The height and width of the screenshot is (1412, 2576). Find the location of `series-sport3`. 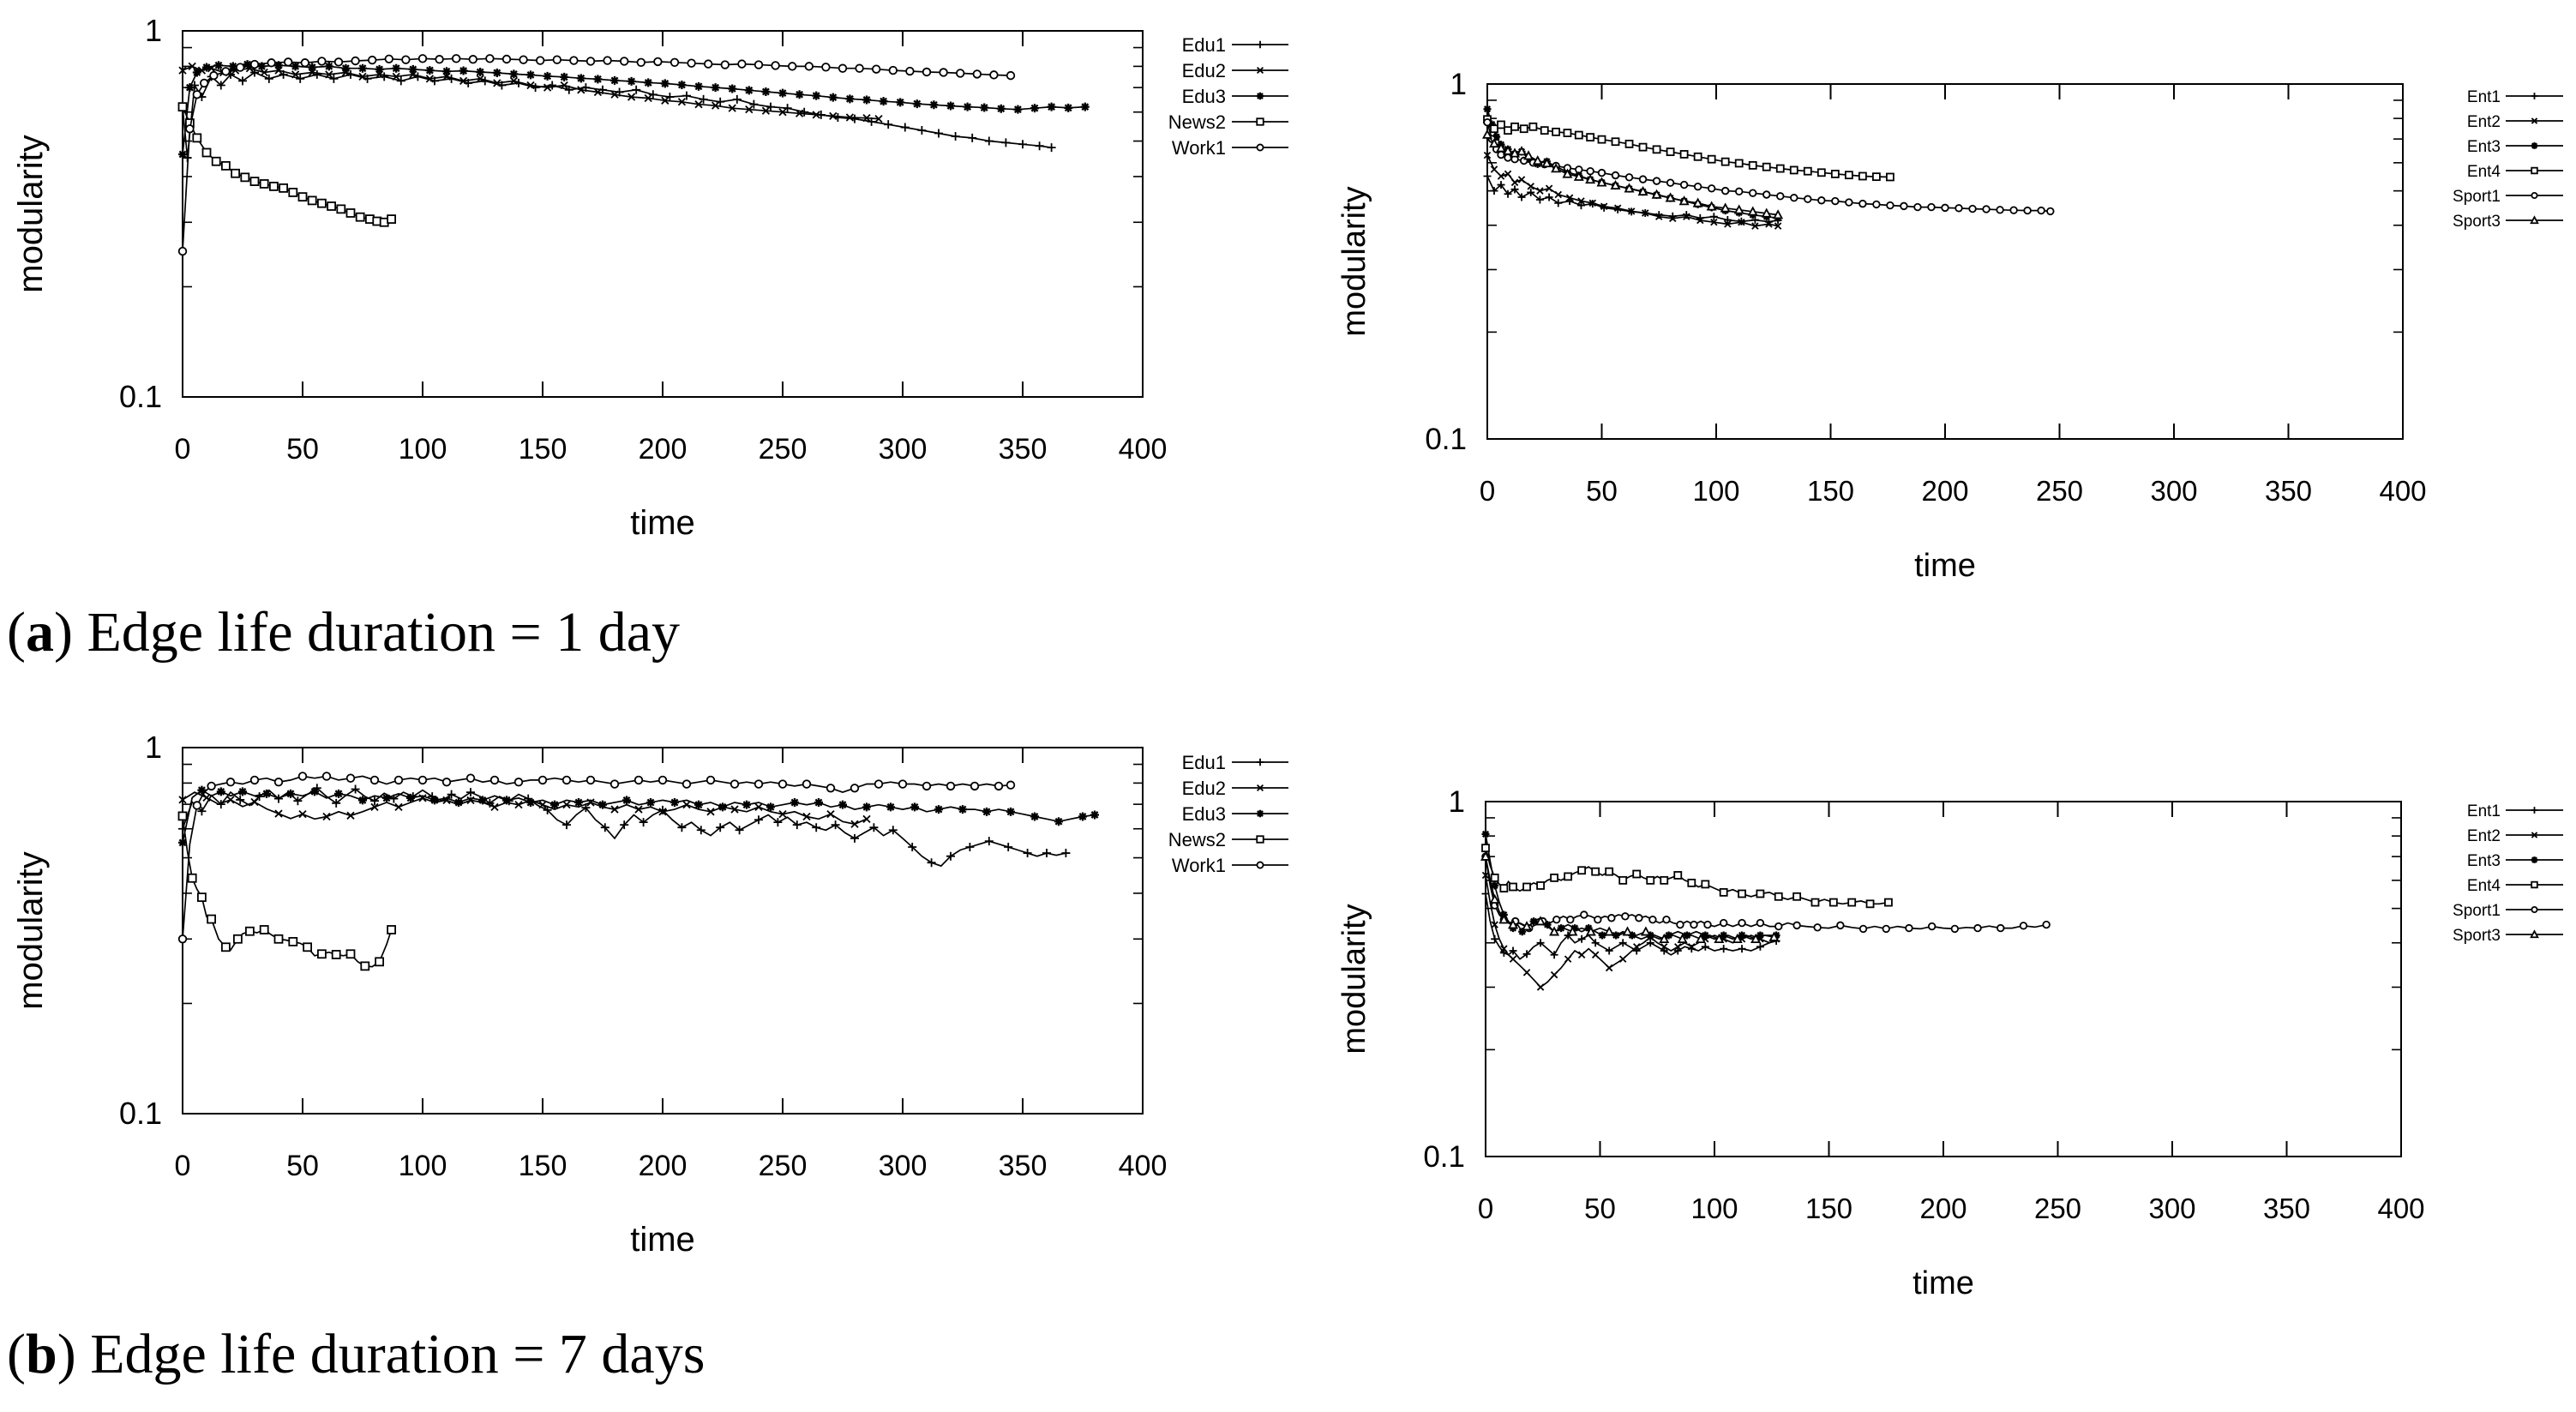

series-sport3 is located at coordinates (1632, 174).